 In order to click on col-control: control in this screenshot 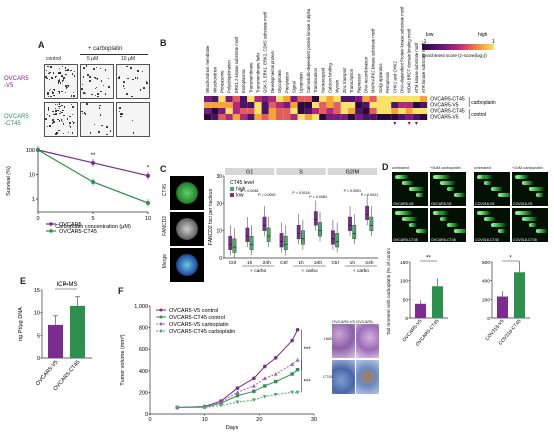, I will do `click(54, 59)`.